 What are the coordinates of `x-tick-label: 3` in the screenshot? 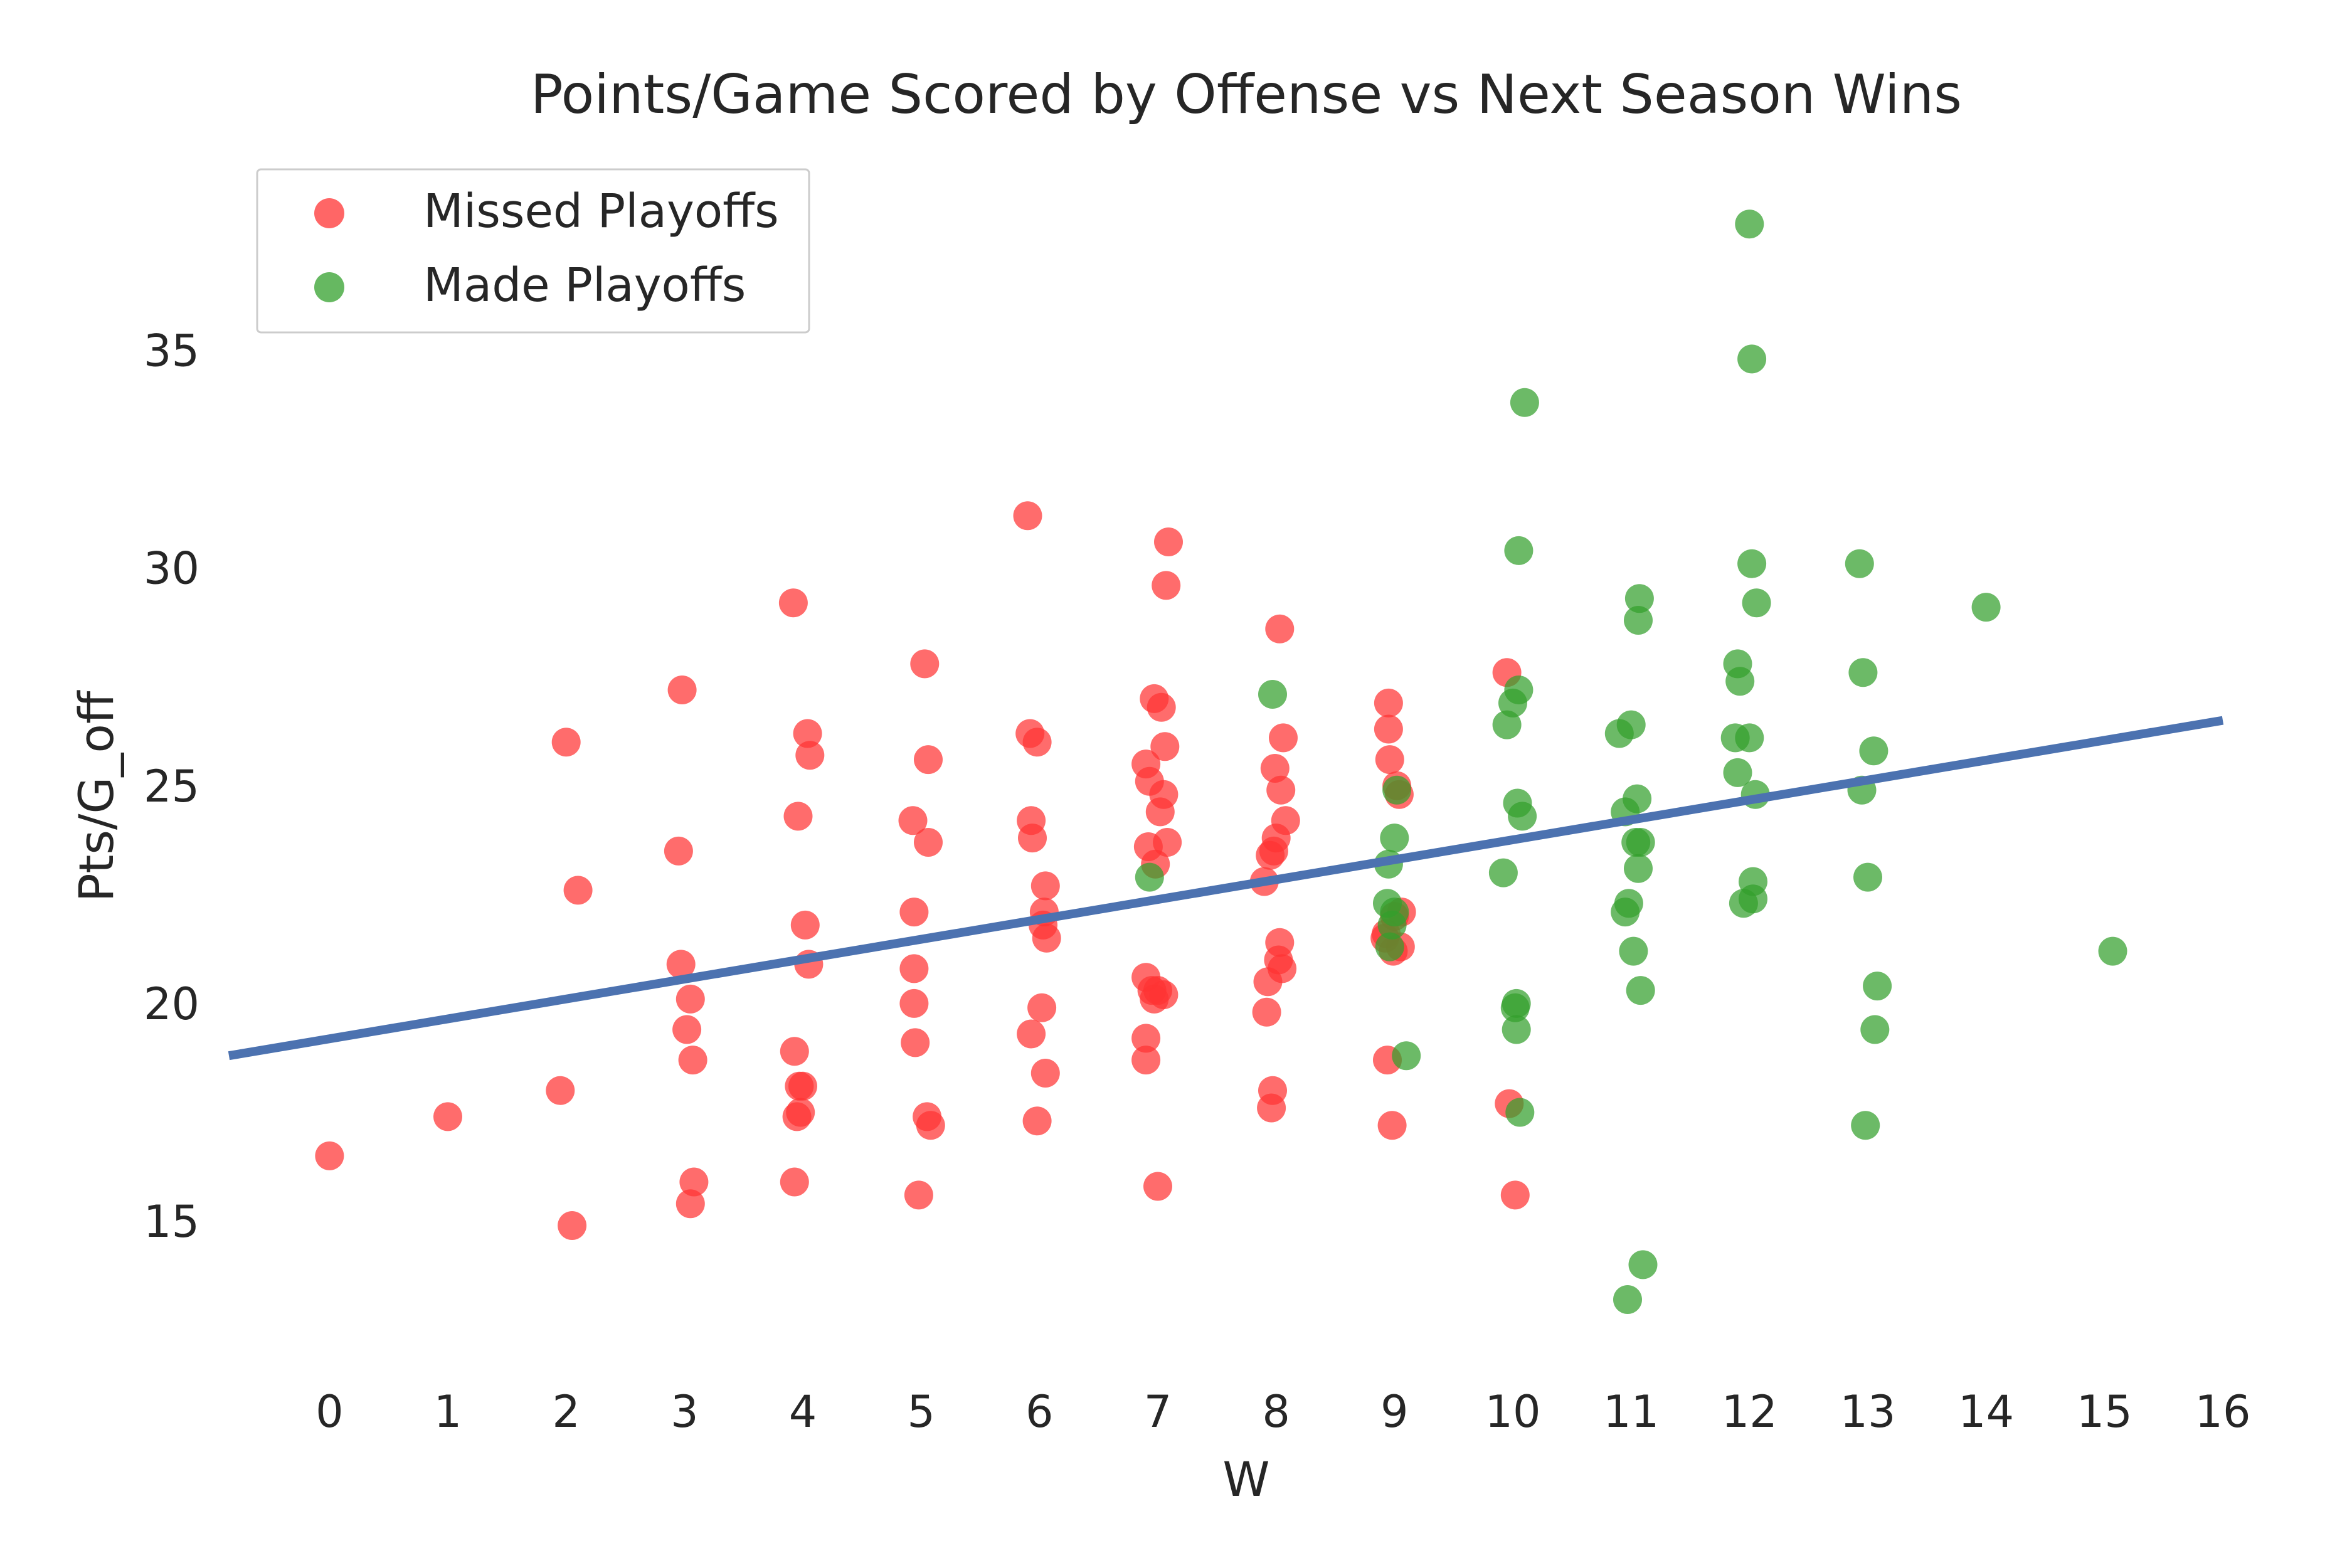 It's located at (684, 1412).